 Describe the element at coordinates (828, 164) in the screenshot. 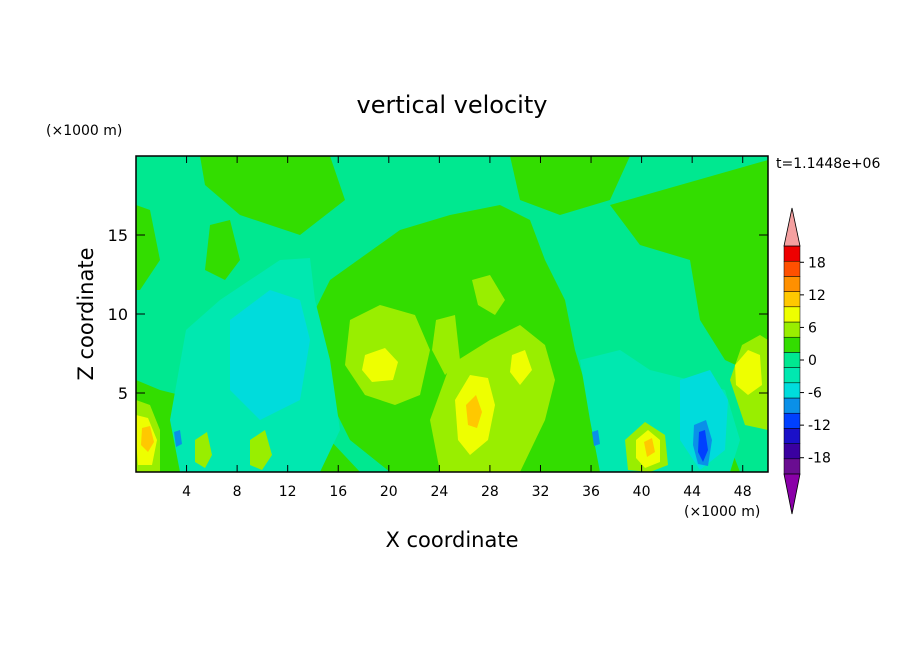

I see `time-label: t=1.1448e+06` at that location.